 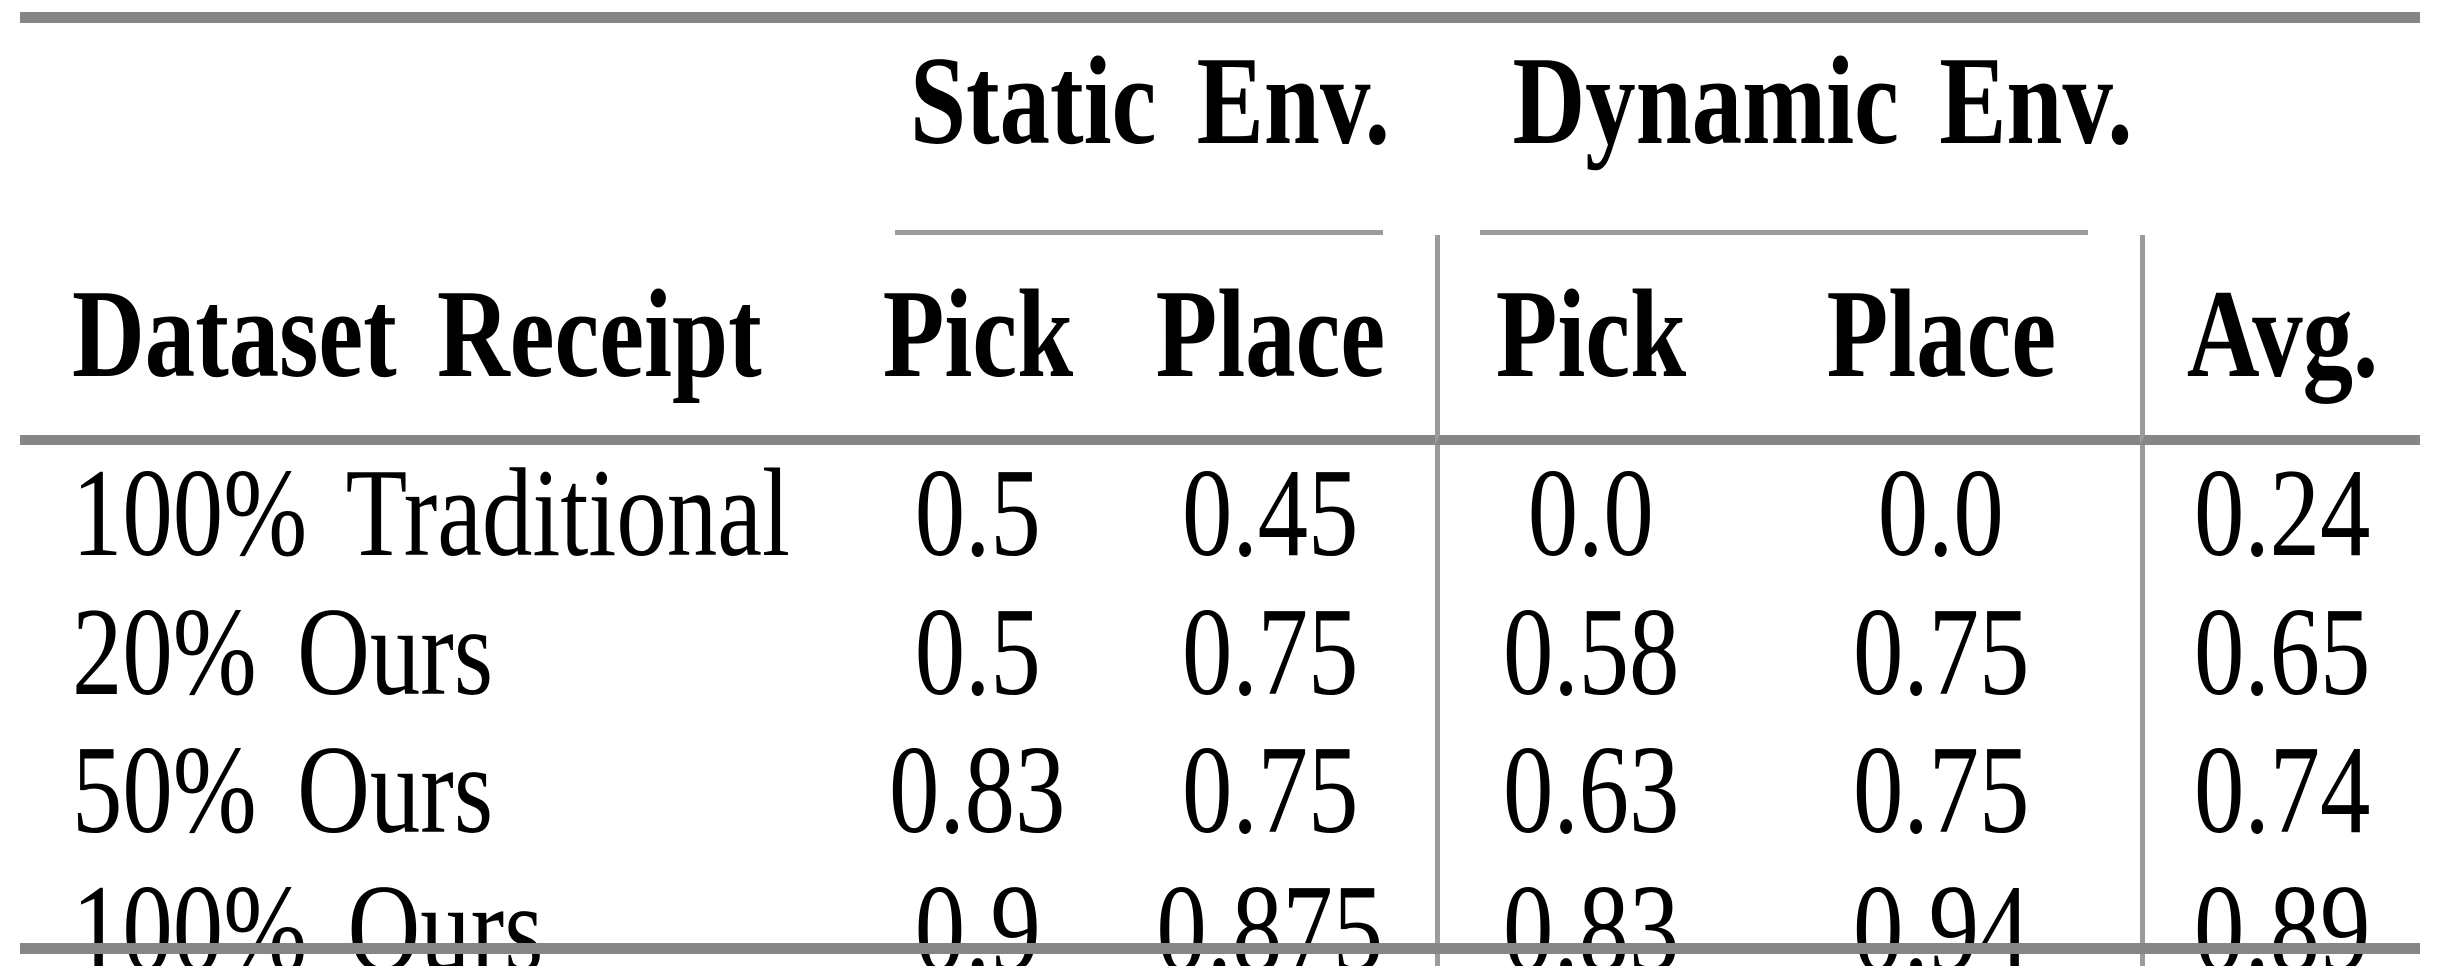 I want to click on table-row: 20% Ours 0.5 0.75 0.58 0.75 0.65, so click(x=1220, y=652).